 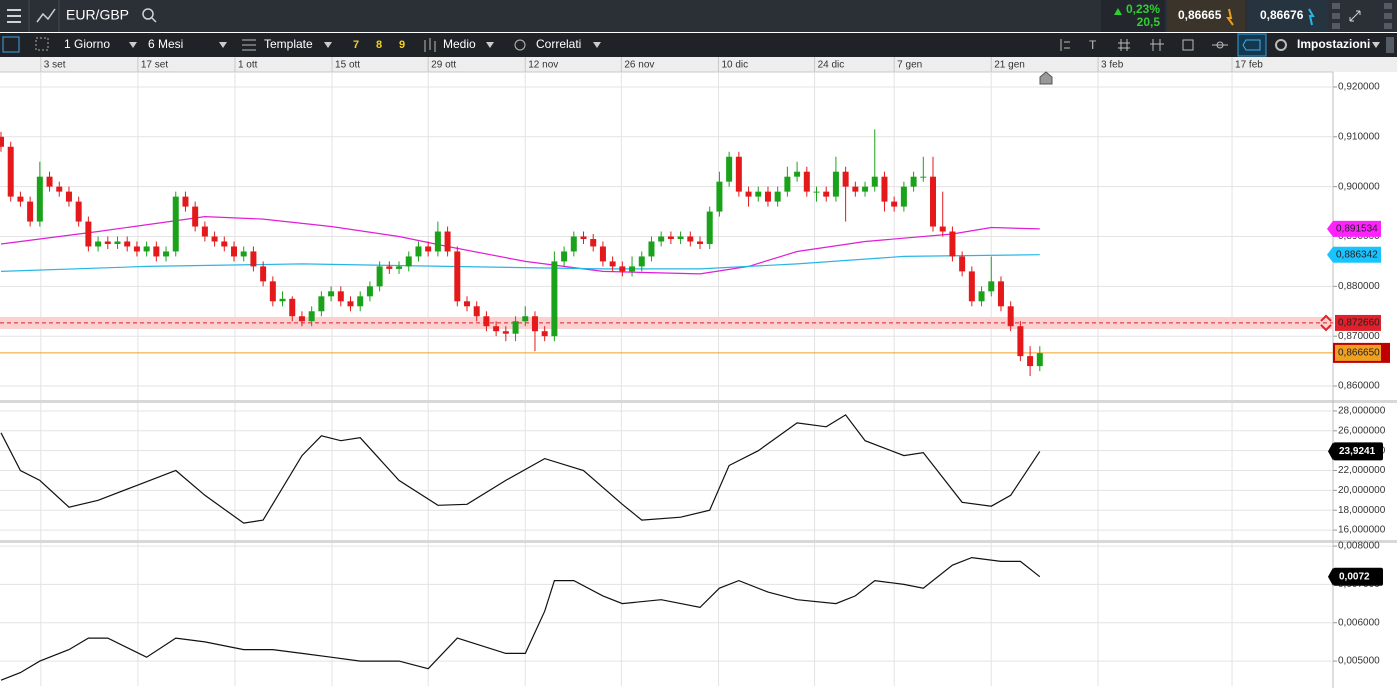 I want to click on layout-icon, so click(x=42, y=44).